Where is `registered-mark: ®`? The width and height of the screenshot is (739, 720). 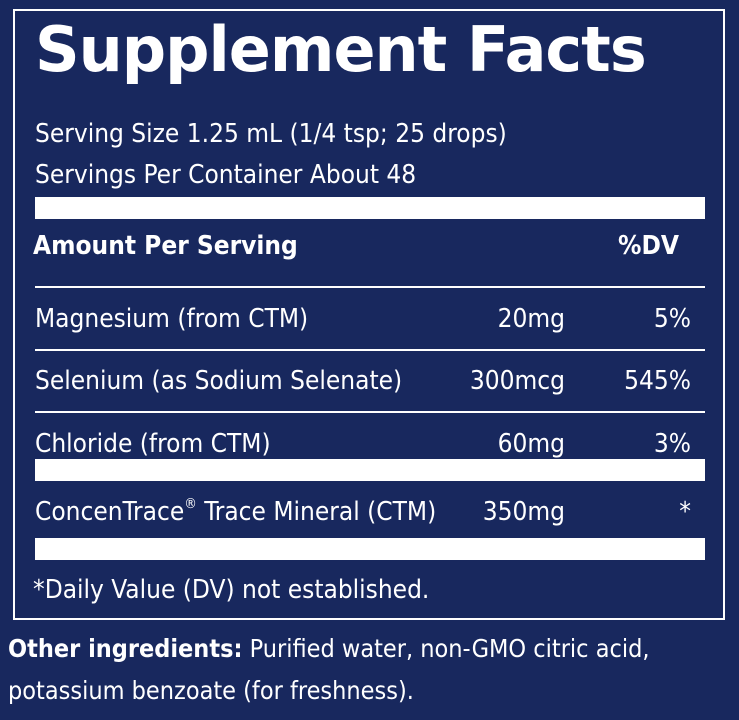
registered-mark: ® is located at coordinates (190, 504).